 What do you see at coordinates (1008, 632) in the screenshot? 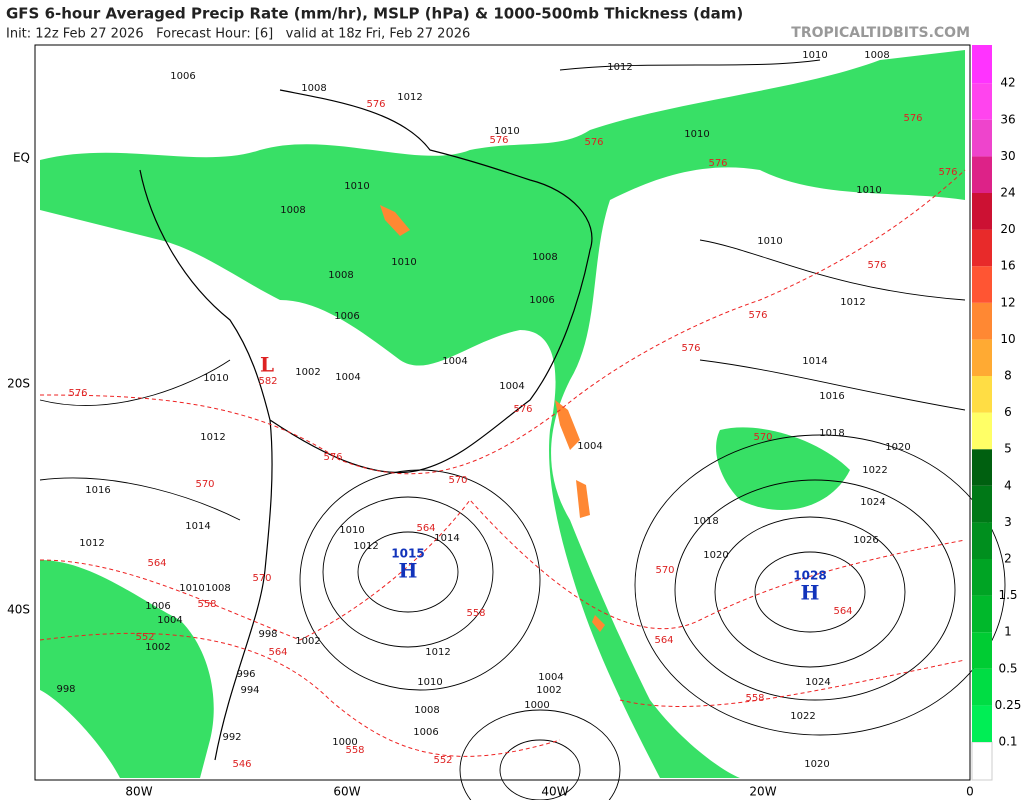
I see `colorbar-label: 1` at bounding box center [1008, 632].